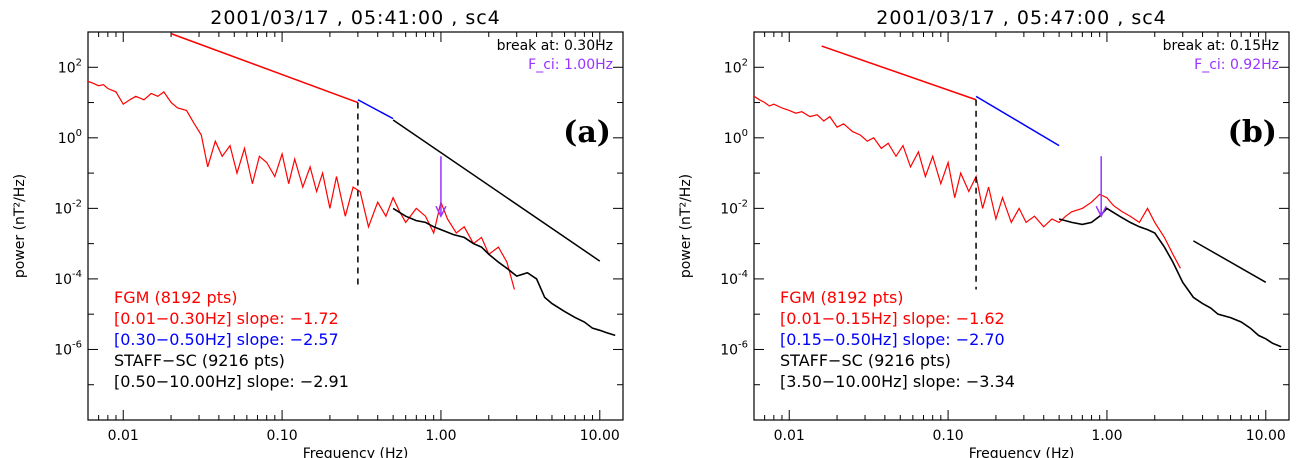 The height and width of the screenshot is (458, 1299). What do you see at coordinates (897, 381) in the screenshot?
I see `legend-entry: [3.50−10.00Hz] slope: −3.34` at bounding box center [897, 381].